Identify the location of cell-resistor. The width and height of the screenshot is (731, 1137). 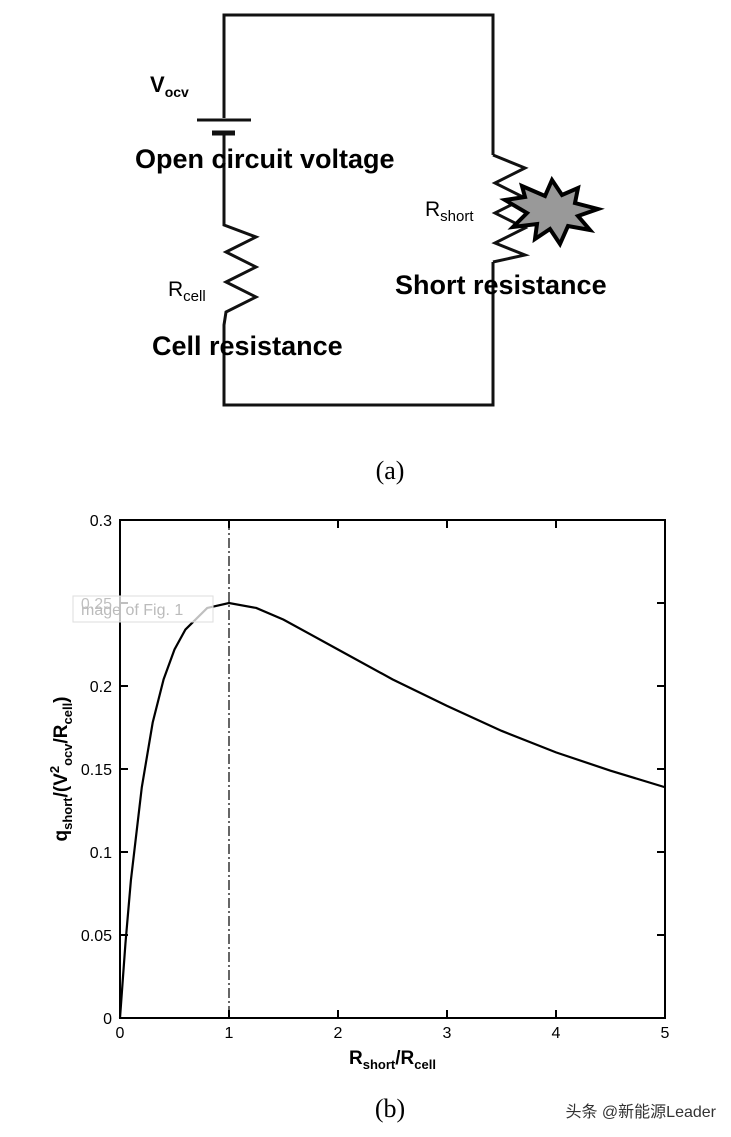
(358, 270).